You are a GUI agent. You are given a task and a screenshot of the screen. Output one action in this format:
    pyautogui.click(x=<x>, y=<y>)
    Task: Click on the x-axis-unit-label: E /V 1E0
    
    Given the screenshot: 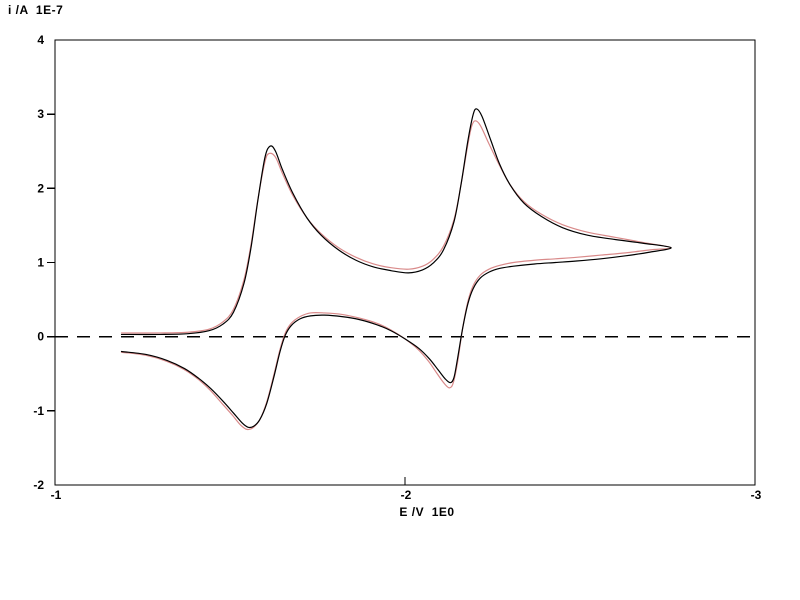 What is the action you would take?
    pyautogui.click(x=427, y=512)
    